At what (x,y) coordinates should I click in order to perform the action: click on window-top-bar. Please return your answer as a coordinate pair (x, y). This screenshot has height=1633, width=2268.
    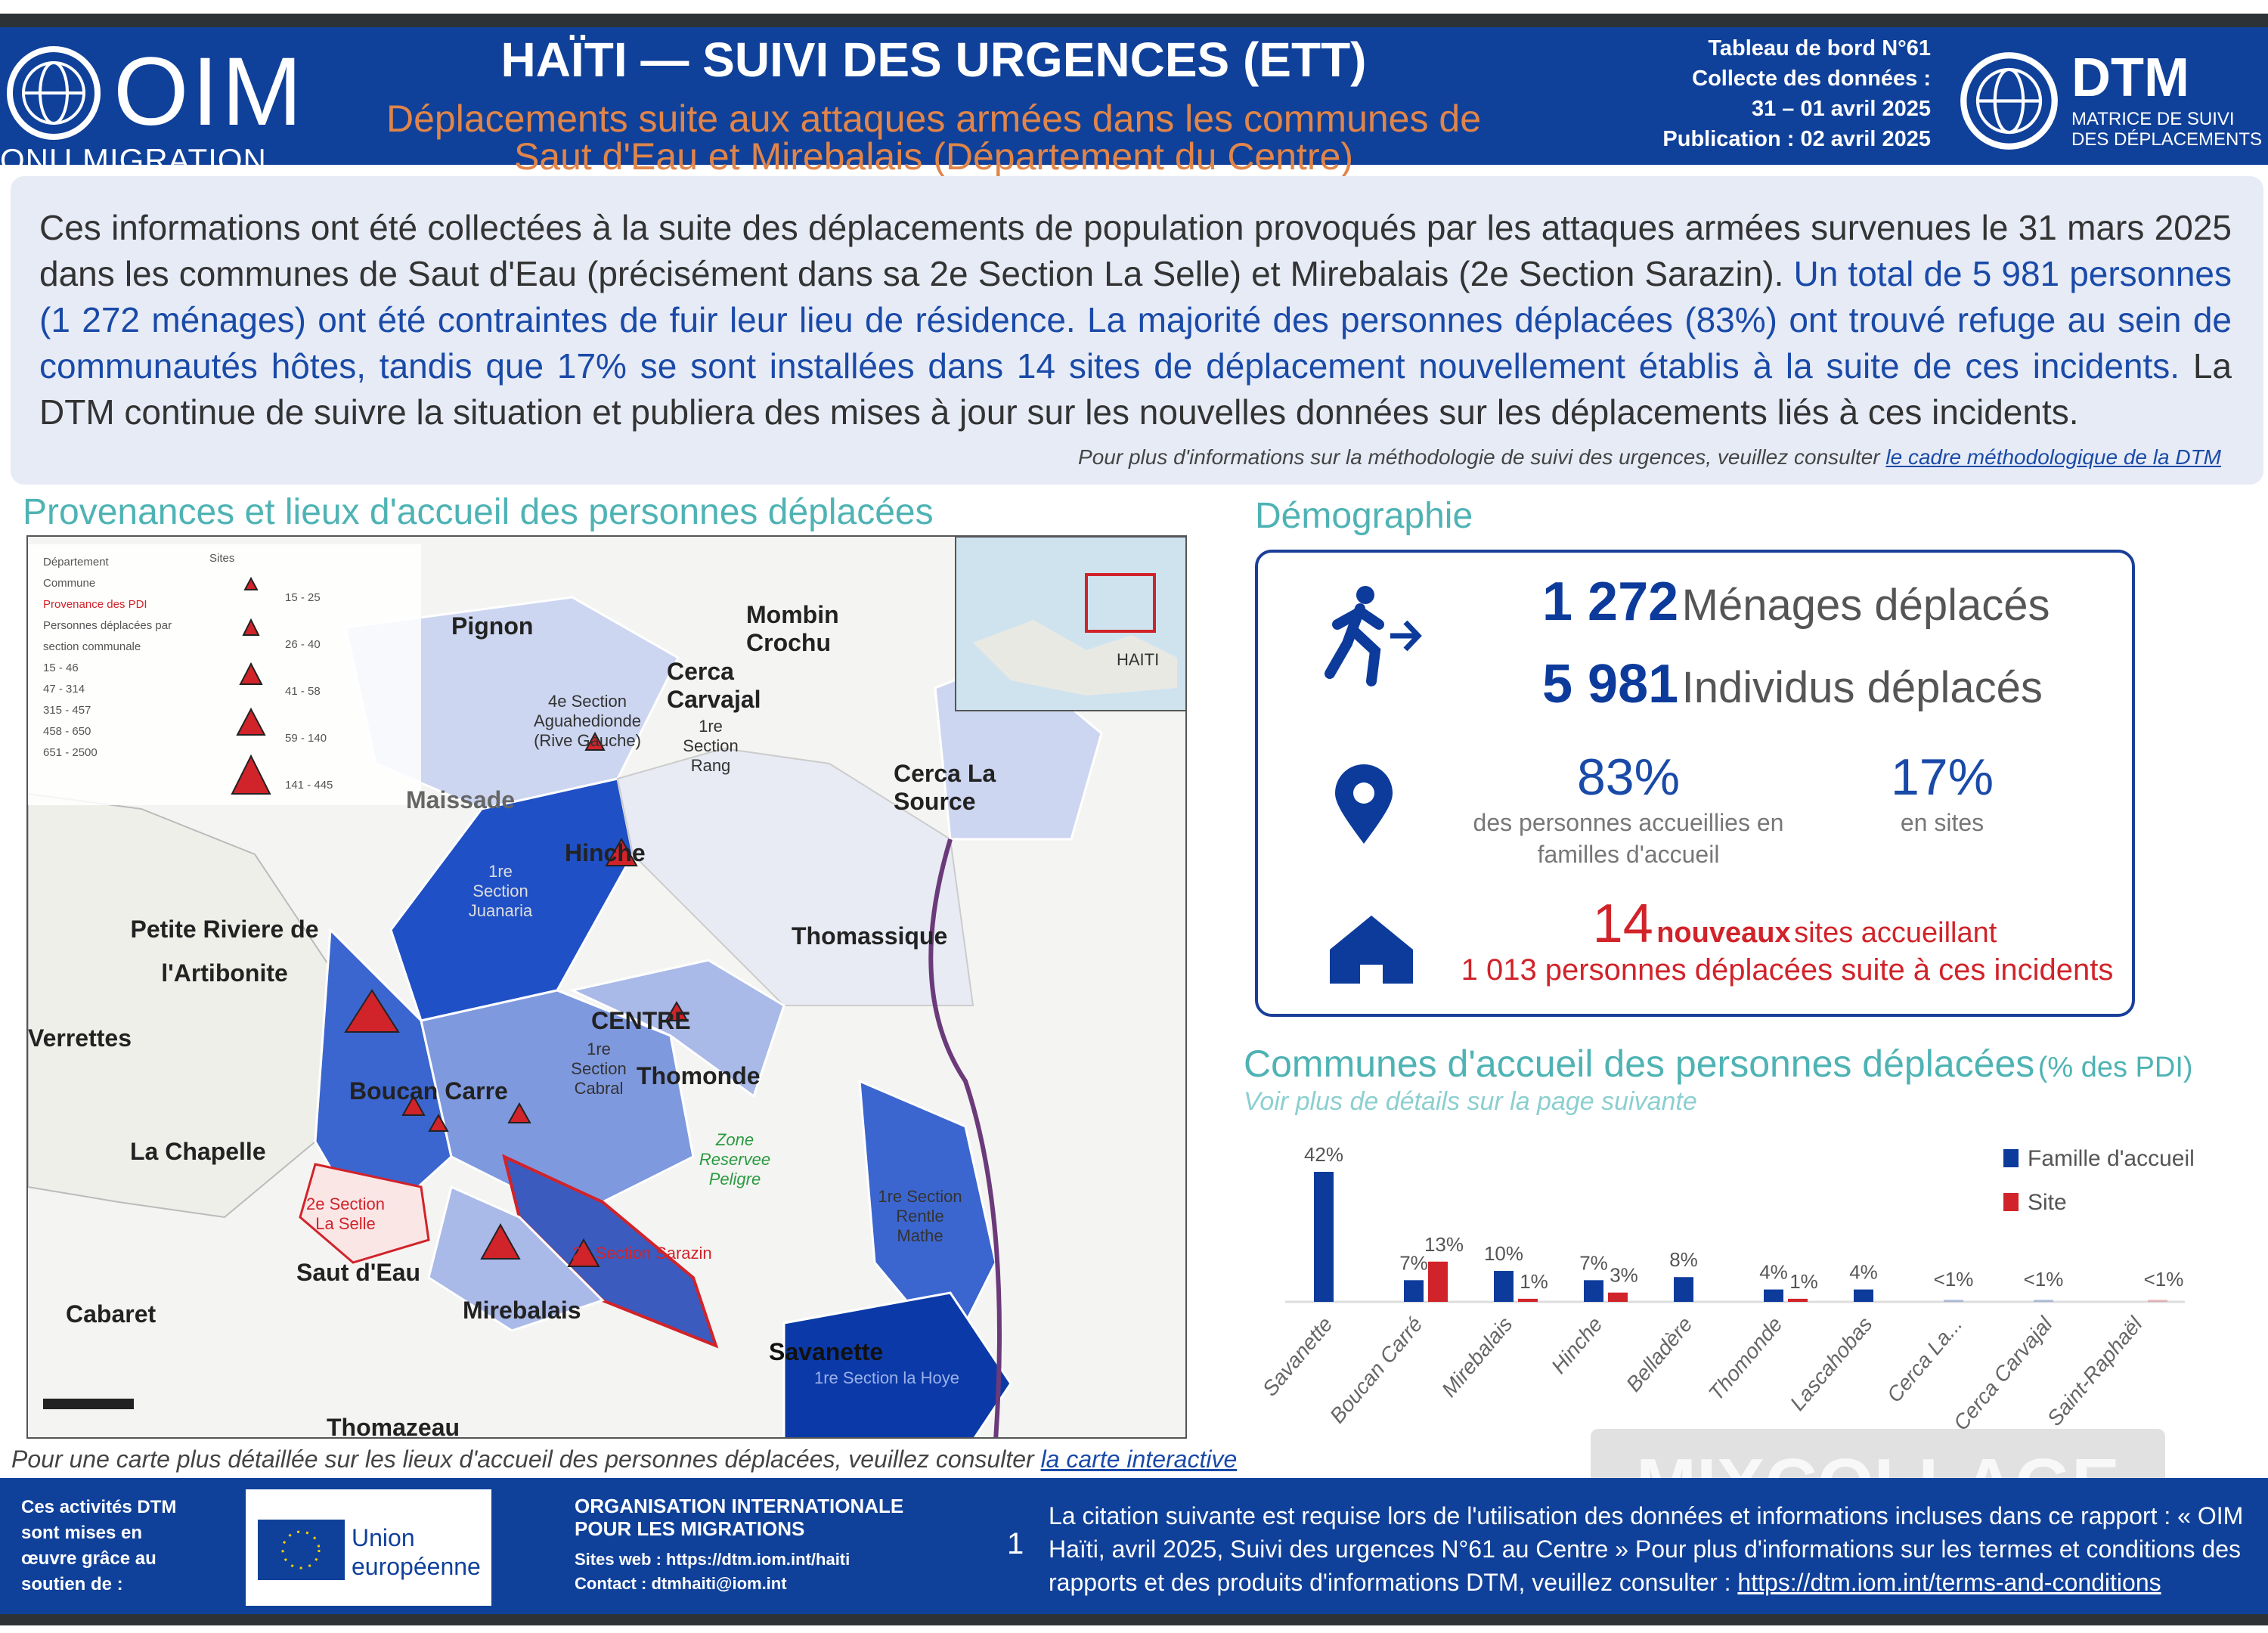
    Looking at the image, I should click on (1134, 20).